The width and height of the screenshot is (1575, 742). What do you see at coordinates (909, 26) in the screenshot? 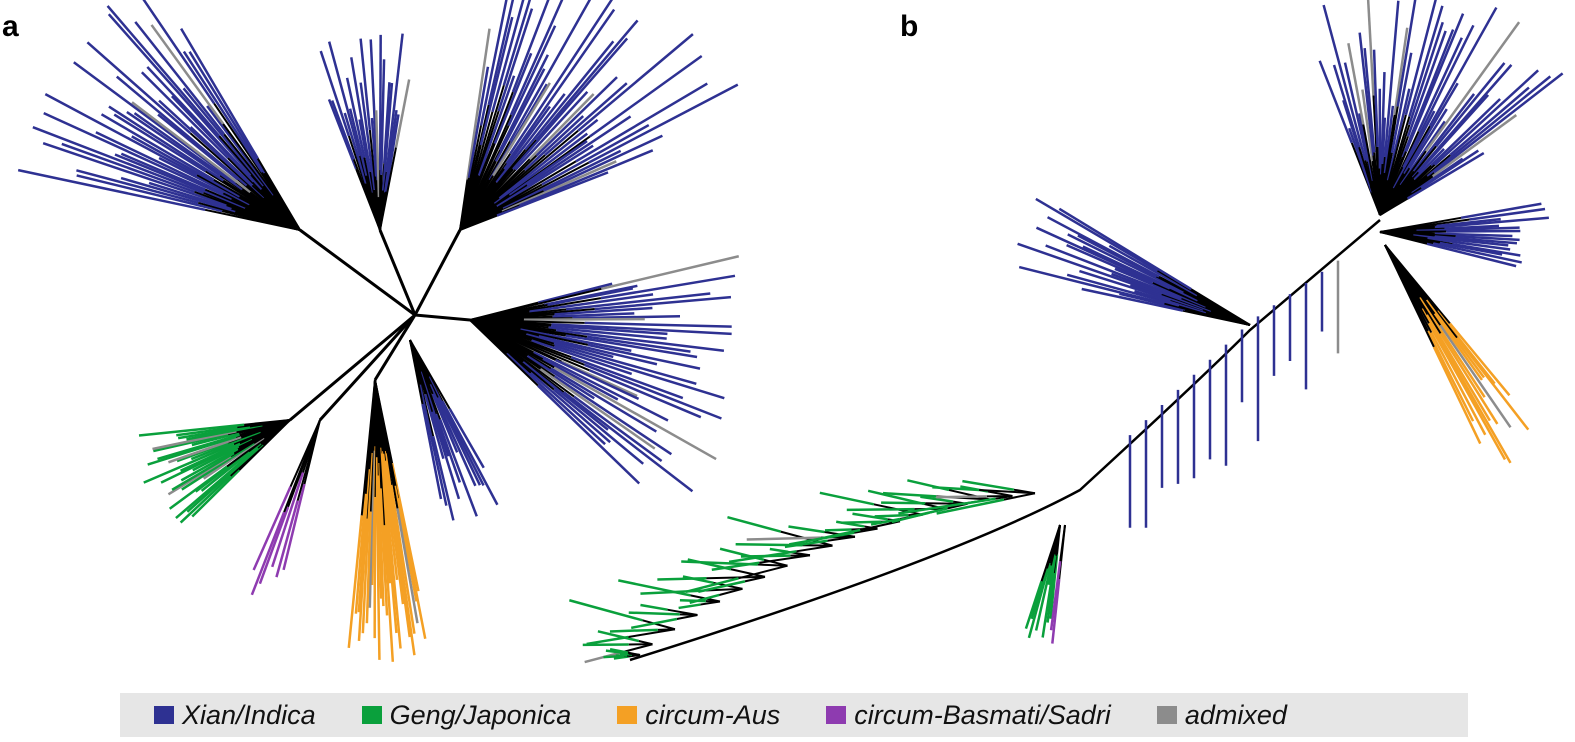
I see `panel-label: b` at bounding box center [909, 26].